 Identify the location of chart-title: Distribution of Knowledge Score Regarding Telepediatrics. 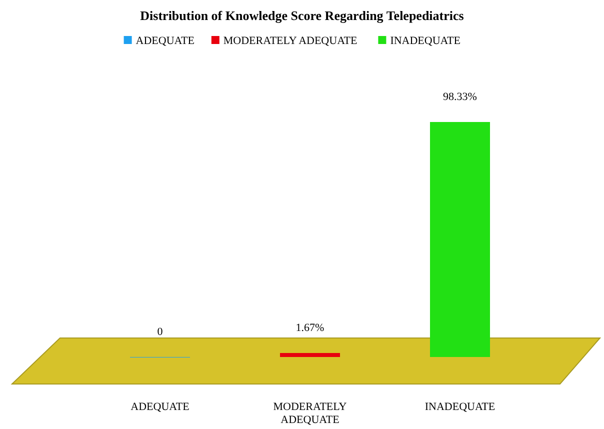
(302, 15).